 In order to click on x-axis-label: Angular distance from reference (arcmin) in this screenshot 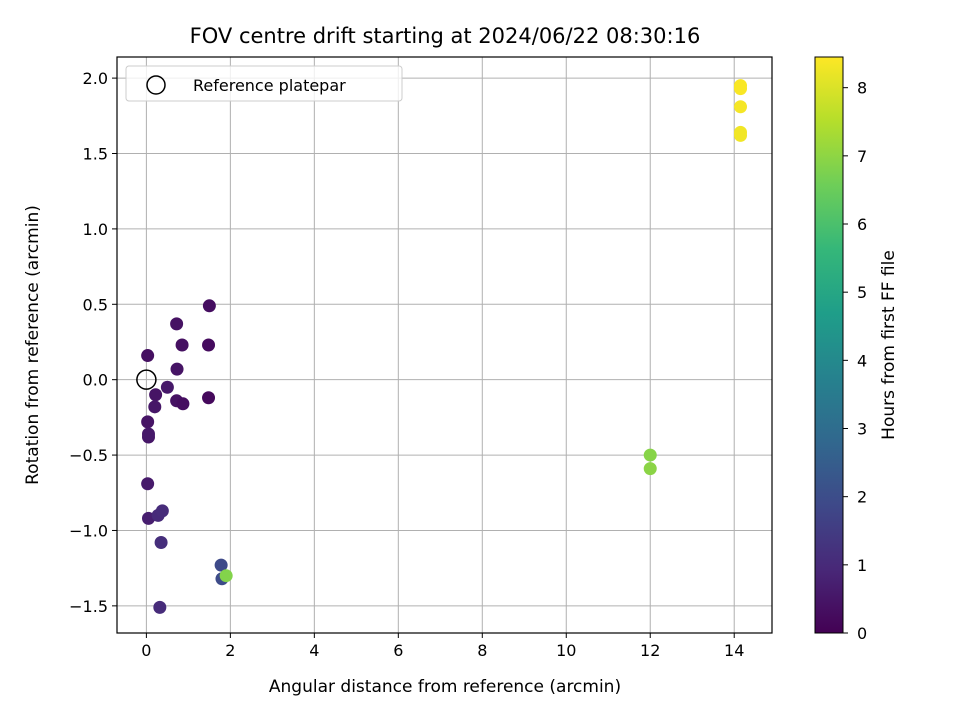, I will do `click(445, 687)`.